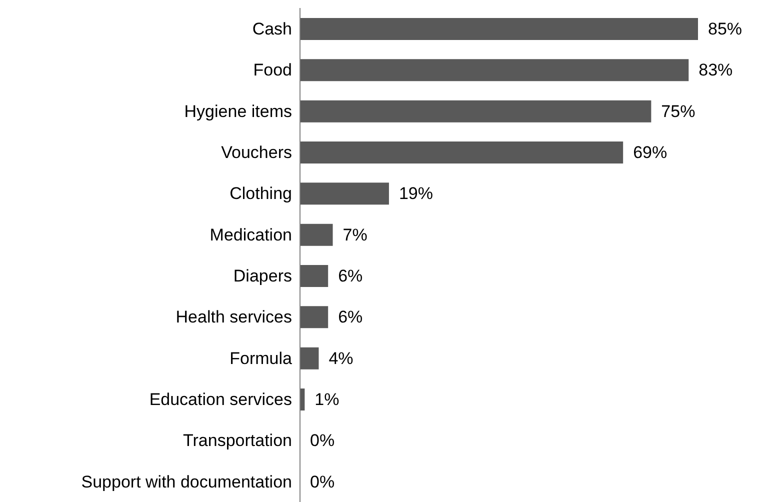  What do you see at coordinates (341, 358) in the screenshot?
I see `data-label: 4%` at bounding box center [341, 358].